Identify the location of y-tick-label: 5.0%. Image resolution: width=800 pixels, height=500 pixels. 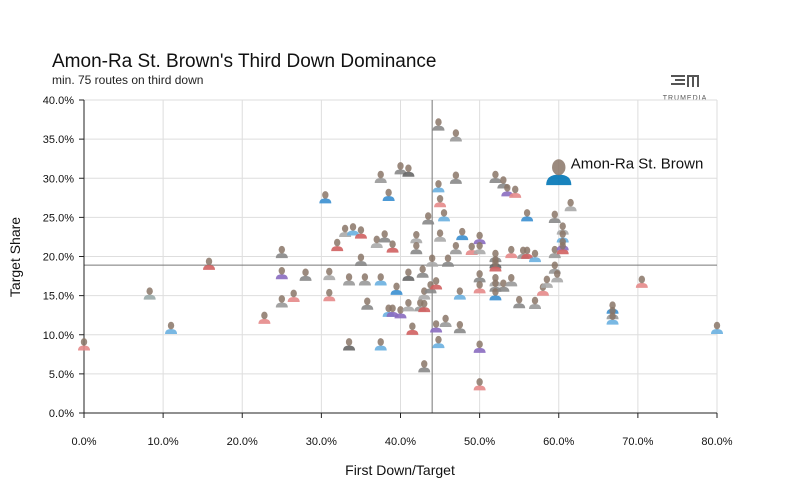
(61, 375).